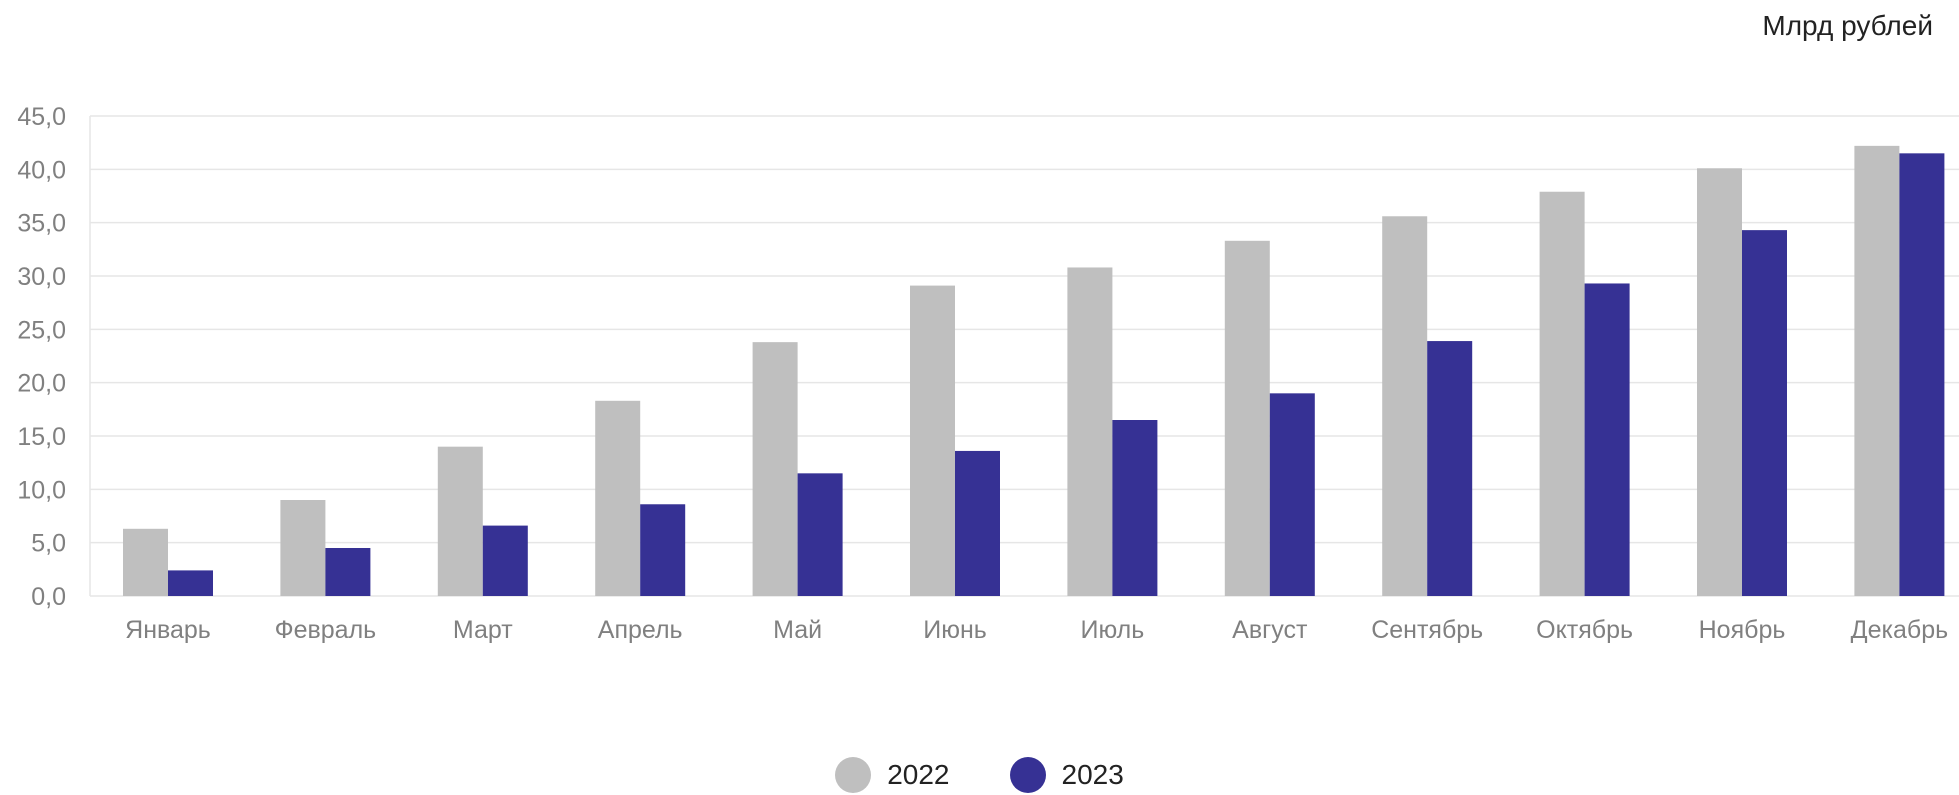 The width and height of the screenshot is (1959, 795). Describe the element at coordinates (1270, 630) in the screenshot. I see `x-tick-label: Август` at that location.